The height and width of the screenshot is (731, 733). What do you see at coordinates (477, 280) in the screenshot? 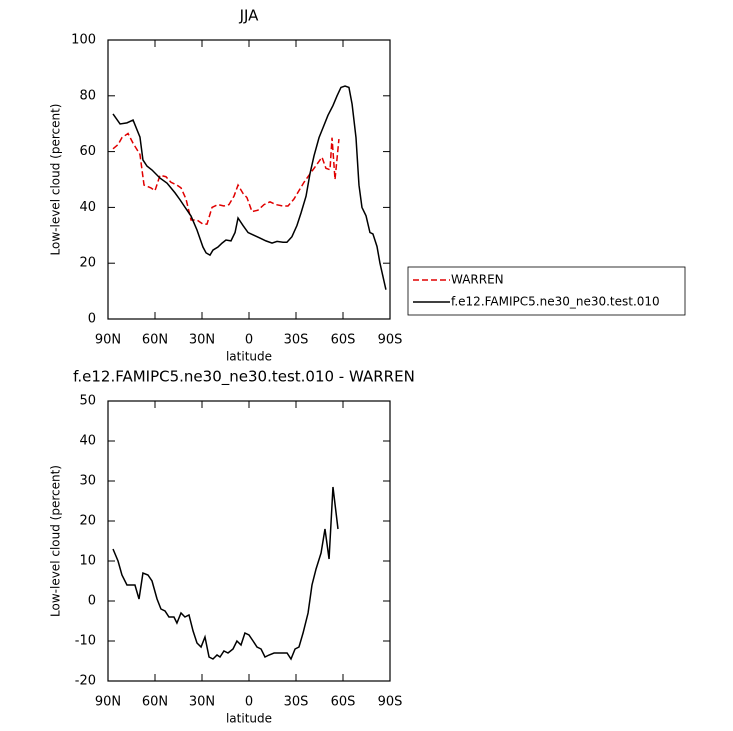
I see `legend-label: WARREN` at bounding box center [477, 280].